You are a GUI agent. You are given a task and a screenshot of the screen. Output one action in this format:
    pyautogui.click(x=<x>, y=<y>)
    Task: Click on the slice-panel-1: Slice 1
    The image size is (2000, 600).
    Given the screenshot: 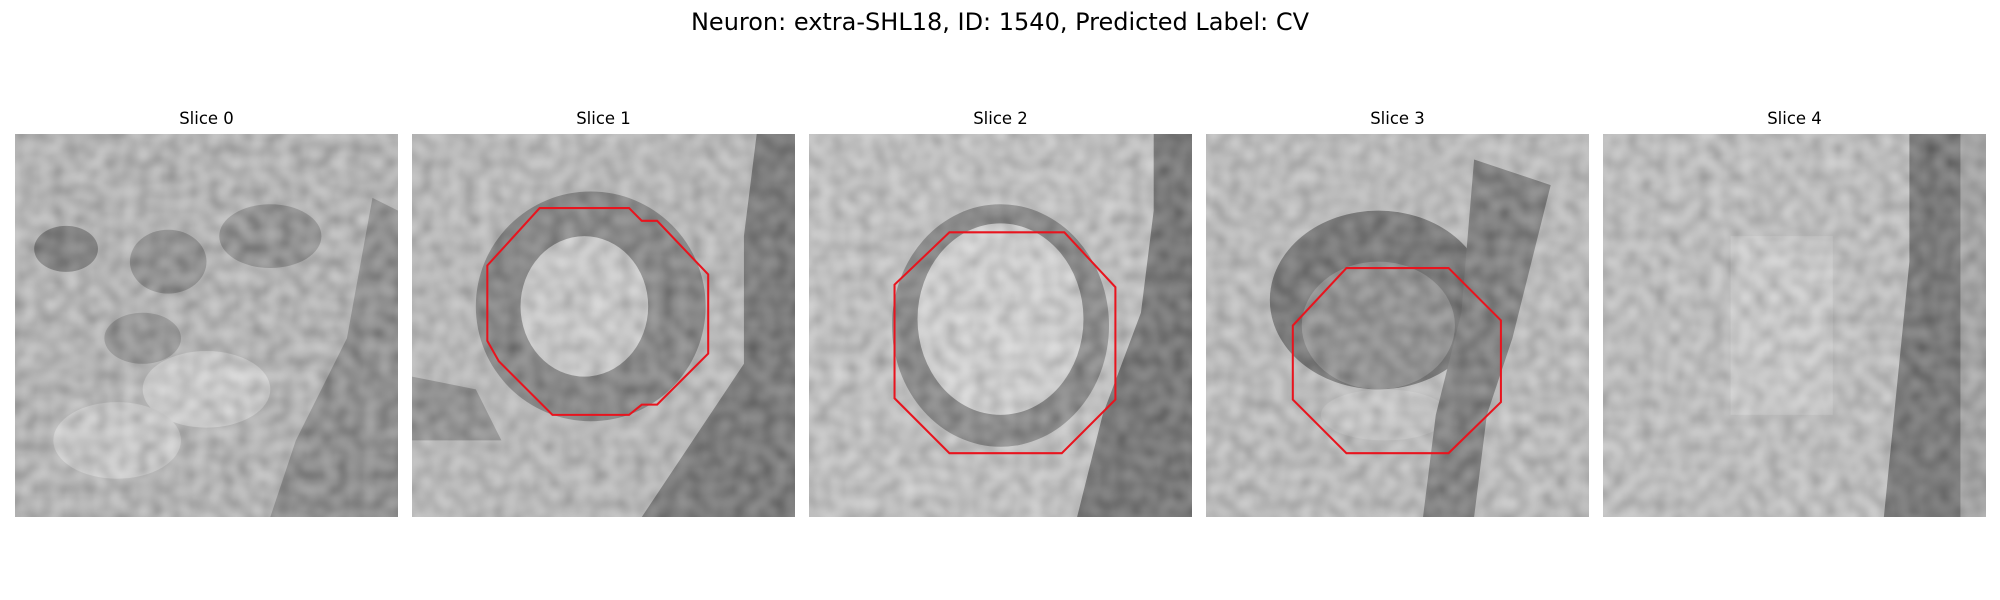 What is the action you would take?
    pyautogui.click(x=603, y=312)
    